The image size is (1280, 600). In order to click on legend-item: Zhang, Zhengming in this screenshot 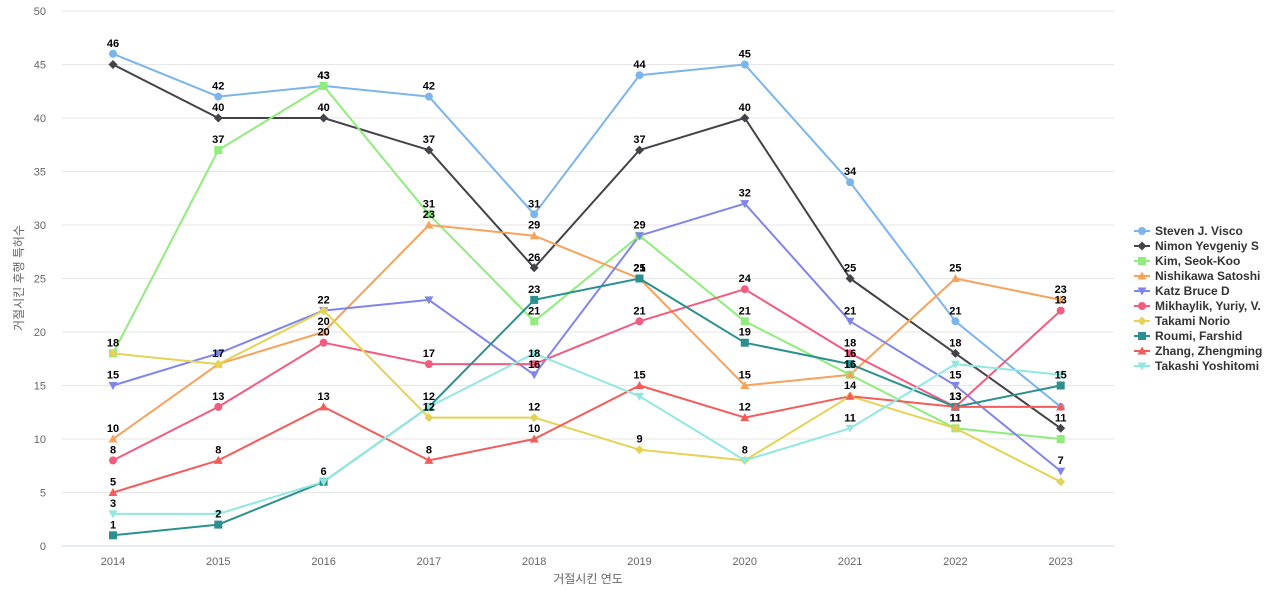, I will do `click(1198, 351)`.